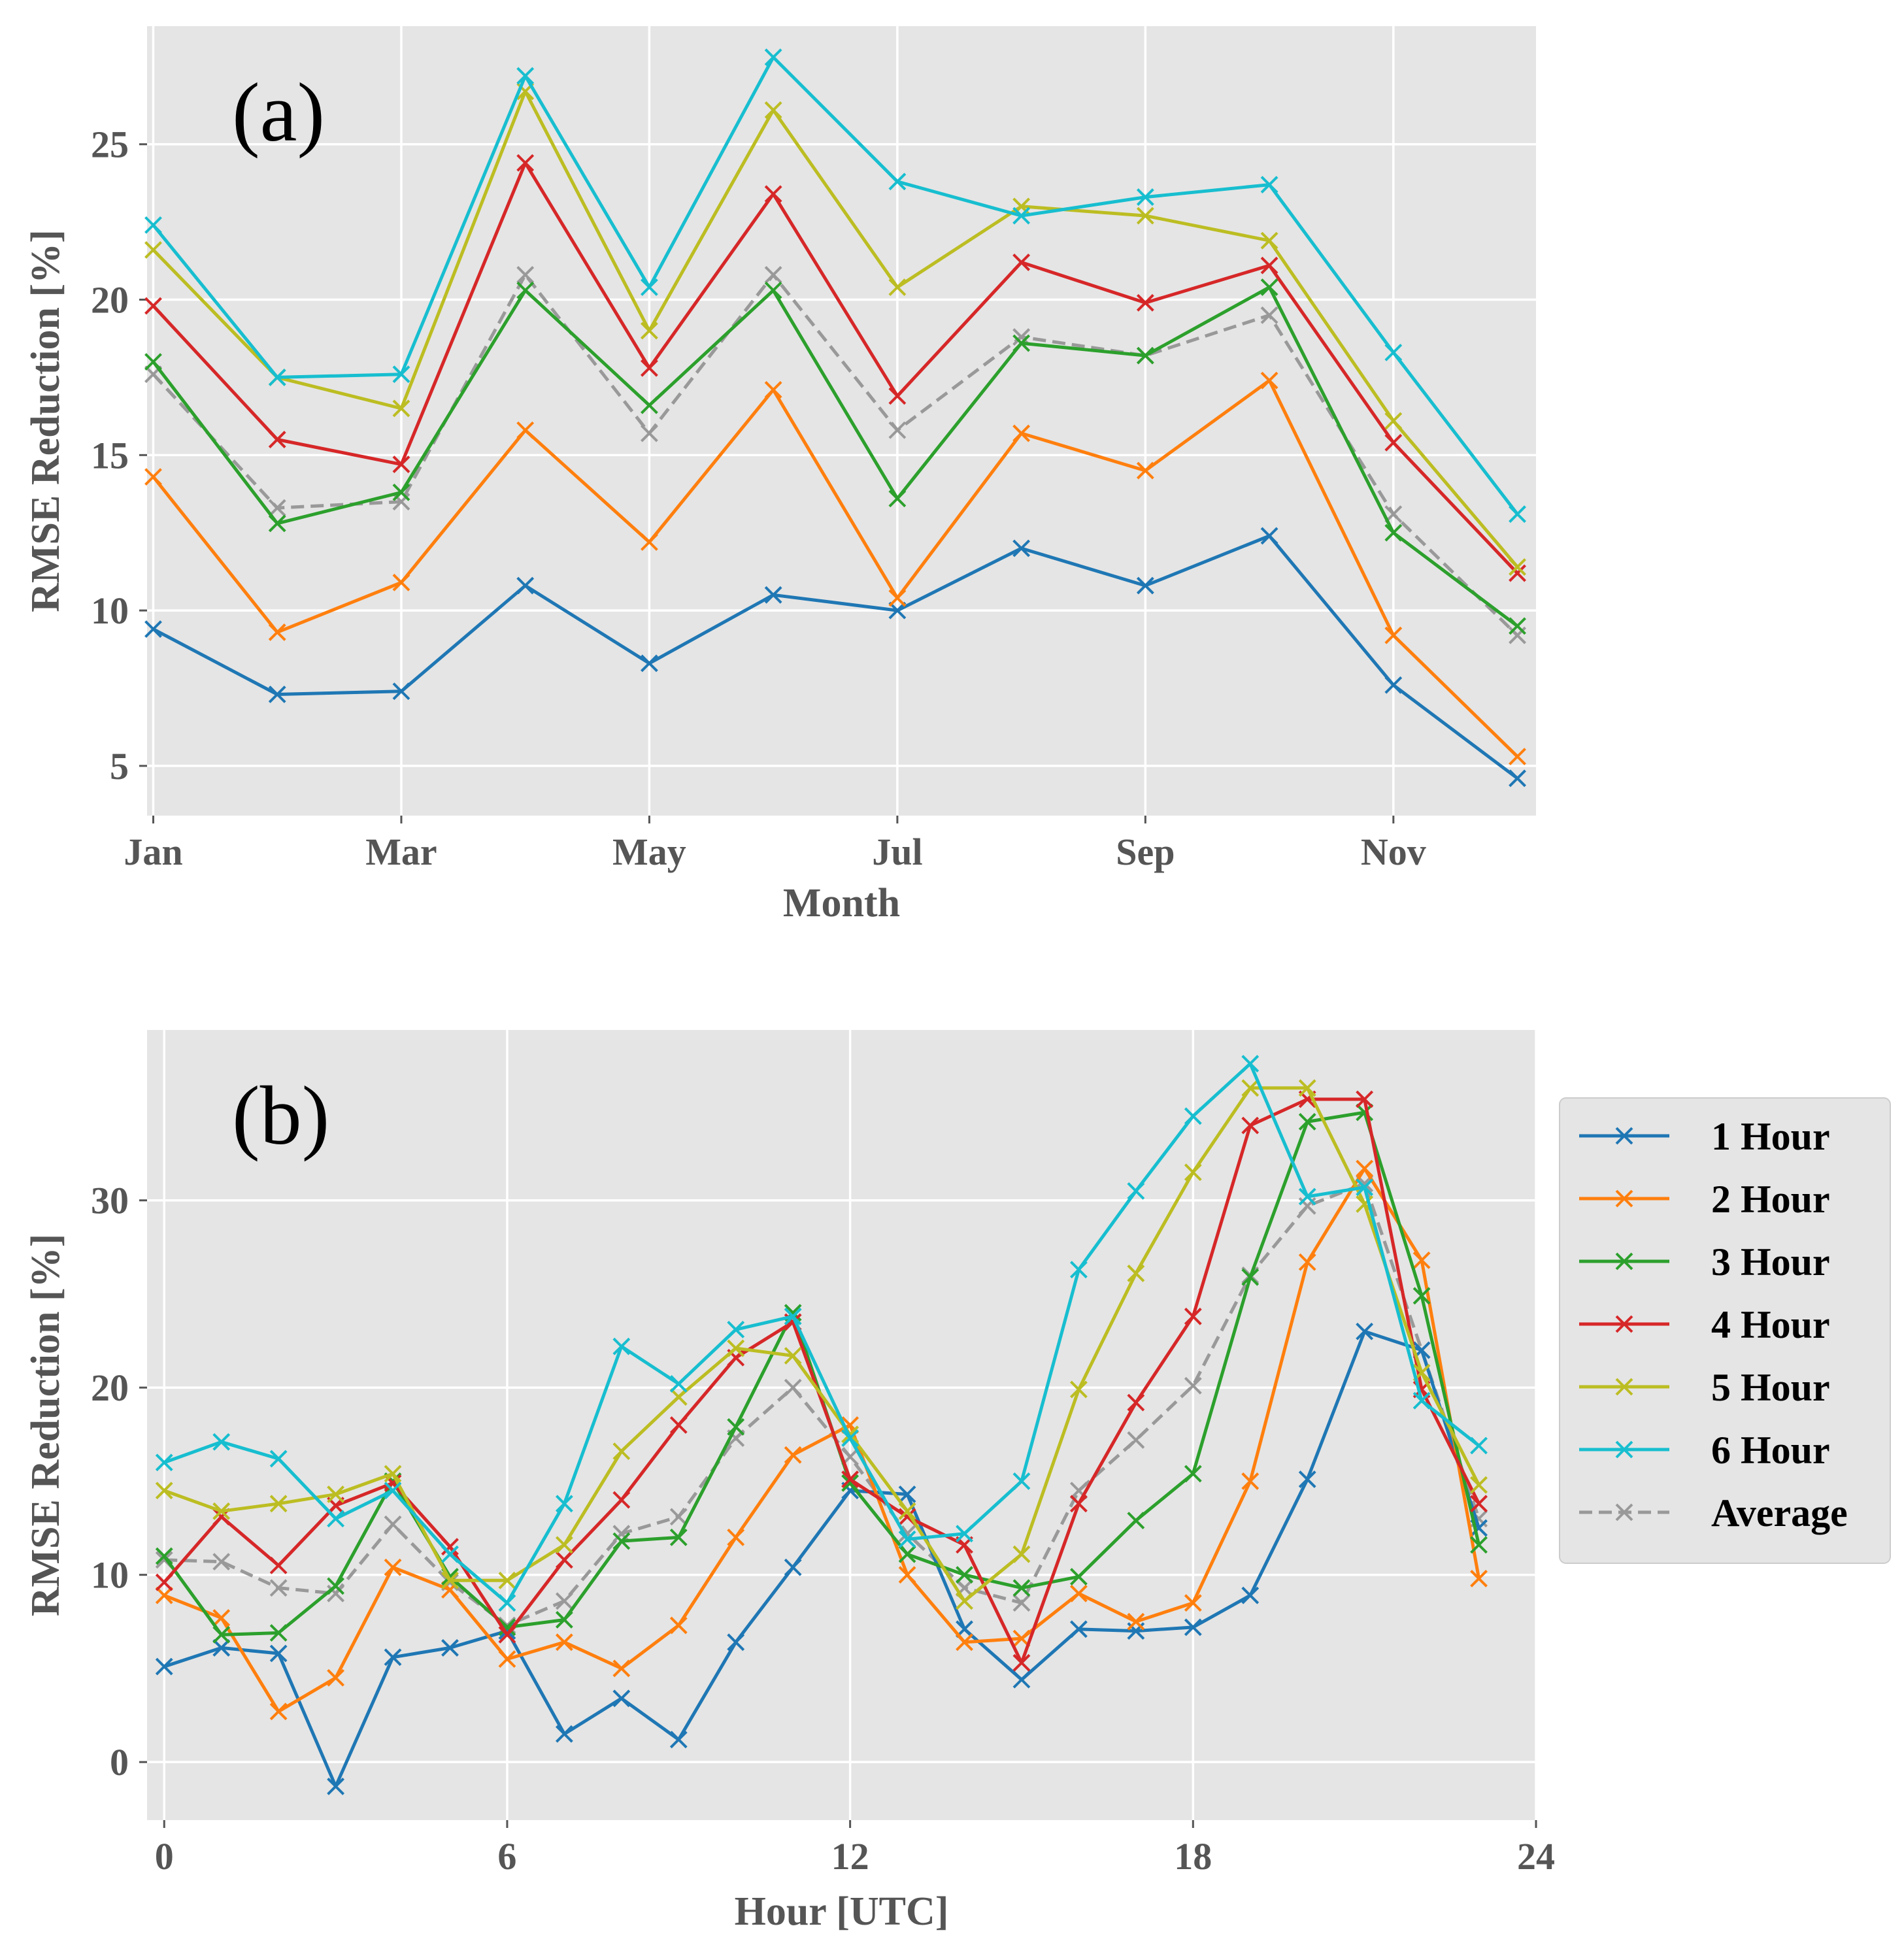  I want to click on y-axis-label: RMSE Reduction [%], so click(46, 420).